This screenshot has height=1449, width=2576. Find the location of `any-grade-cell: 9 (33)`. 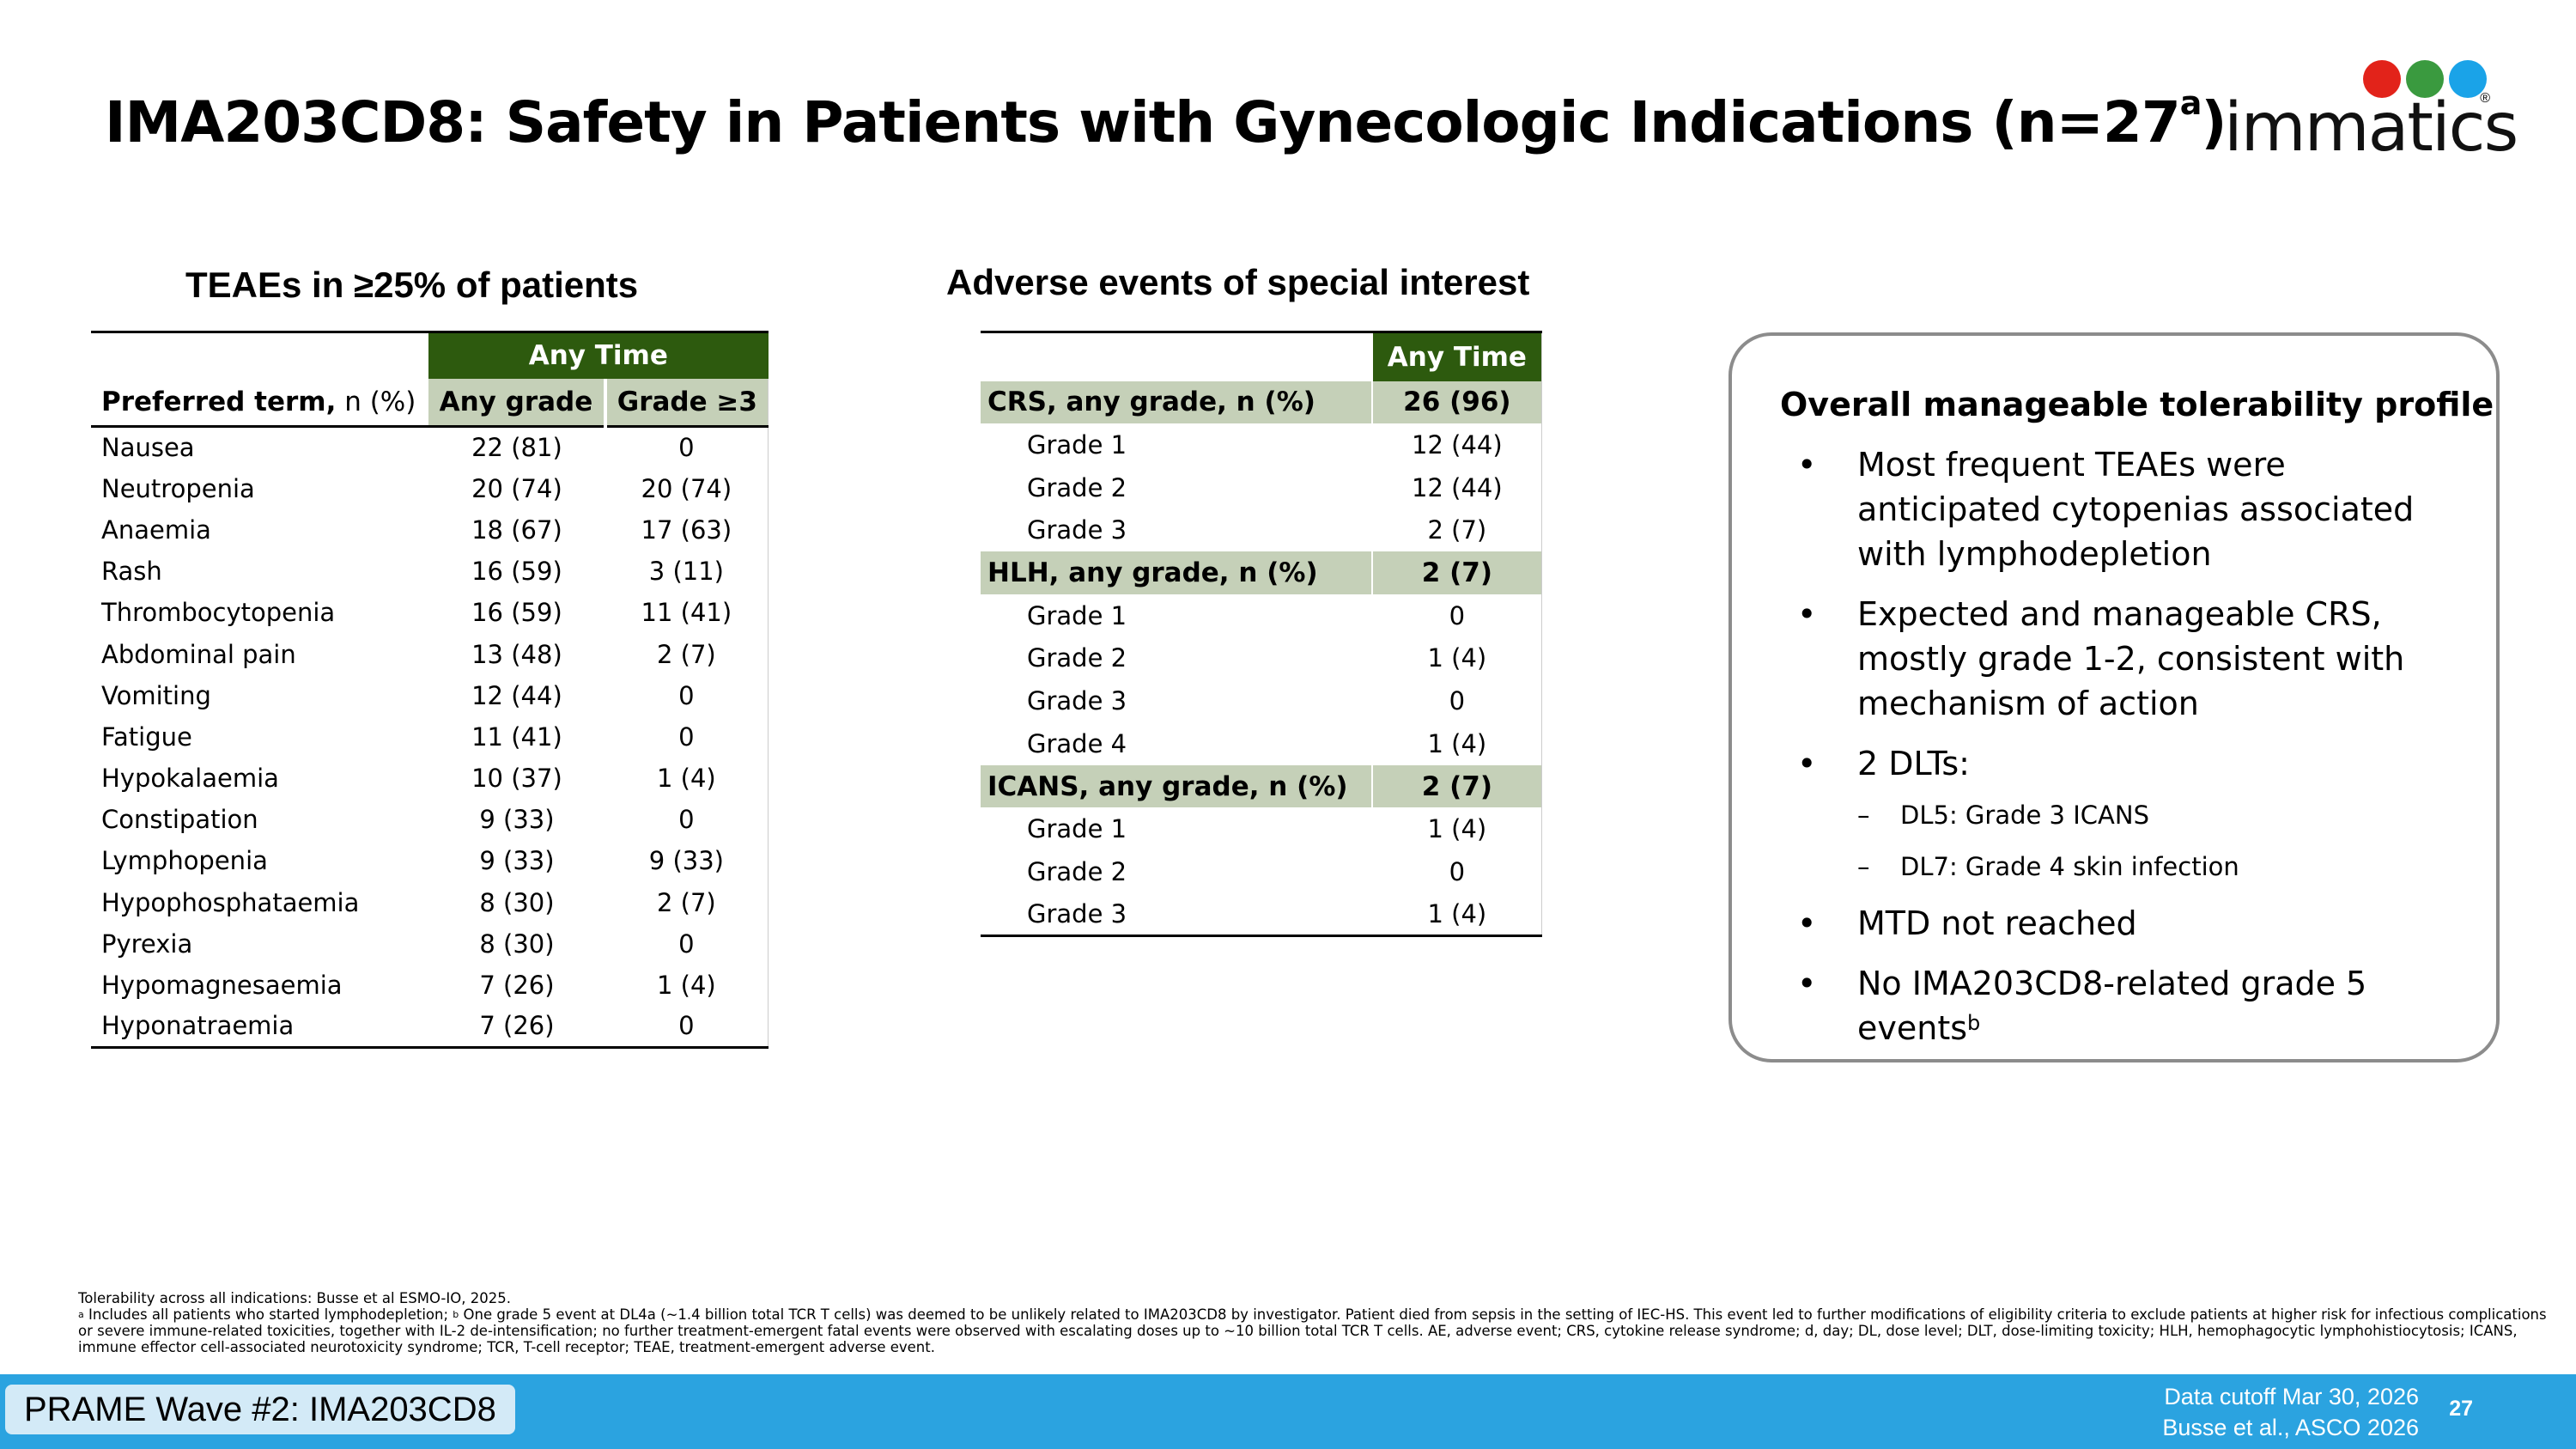

any-grade-cell: 9 (33) is located at coordinates (517, 820).